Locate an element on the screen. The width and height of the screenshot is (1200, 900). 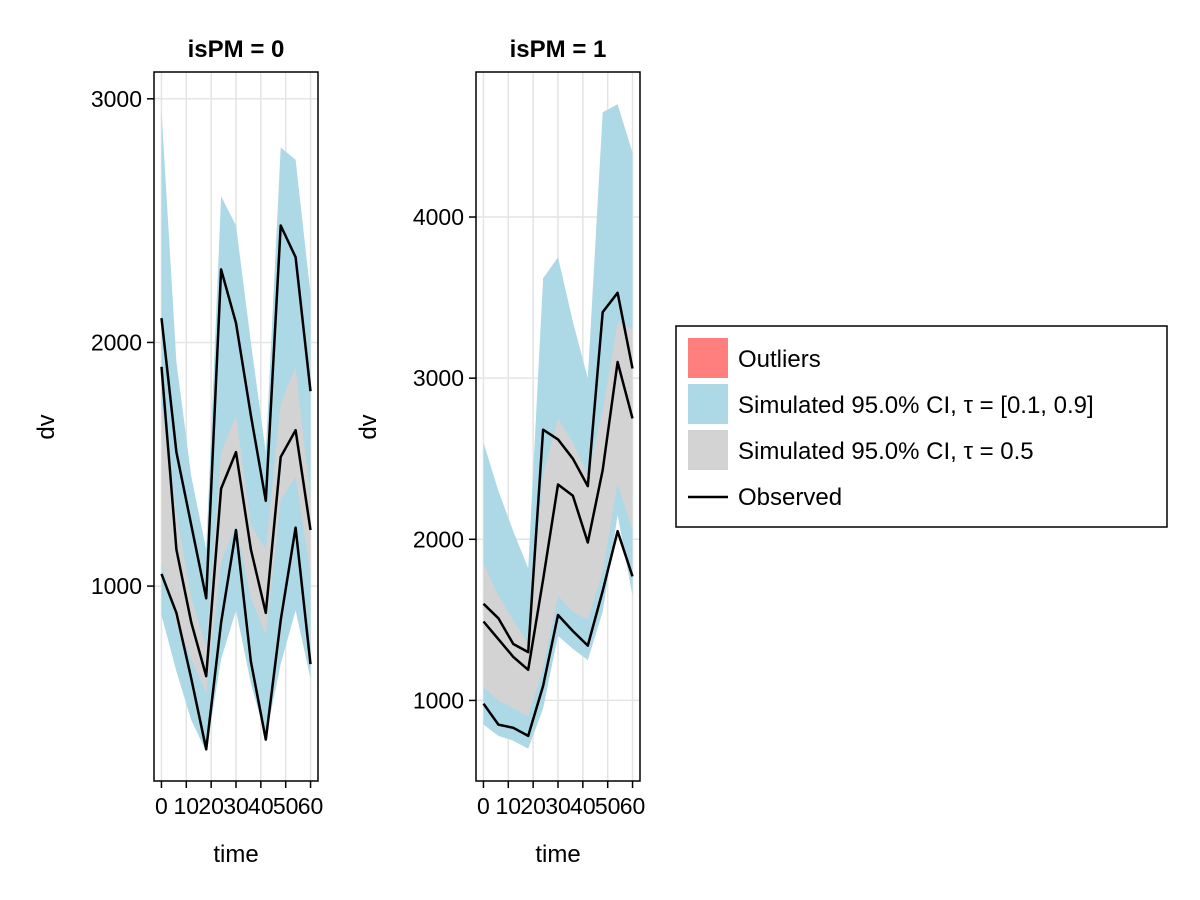
legend-box is located at coordinates (921, 426).